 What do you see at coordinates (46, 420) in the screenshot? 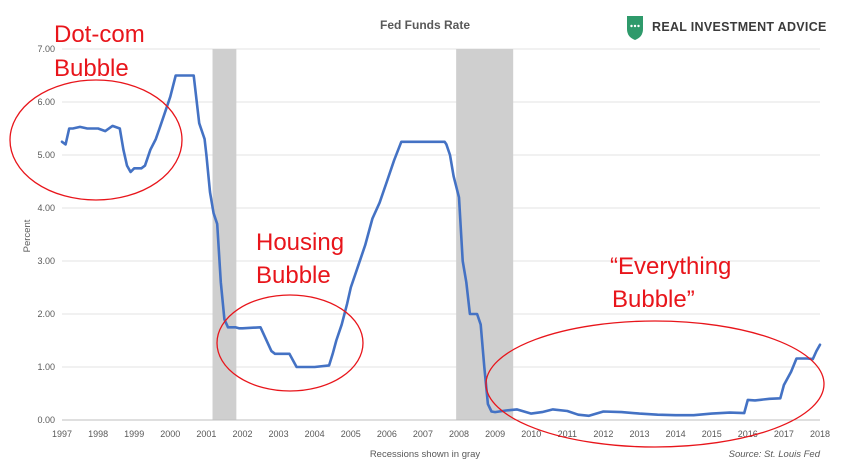
I see `y-tick-label: 0.00` at bounding box center [46, 420].